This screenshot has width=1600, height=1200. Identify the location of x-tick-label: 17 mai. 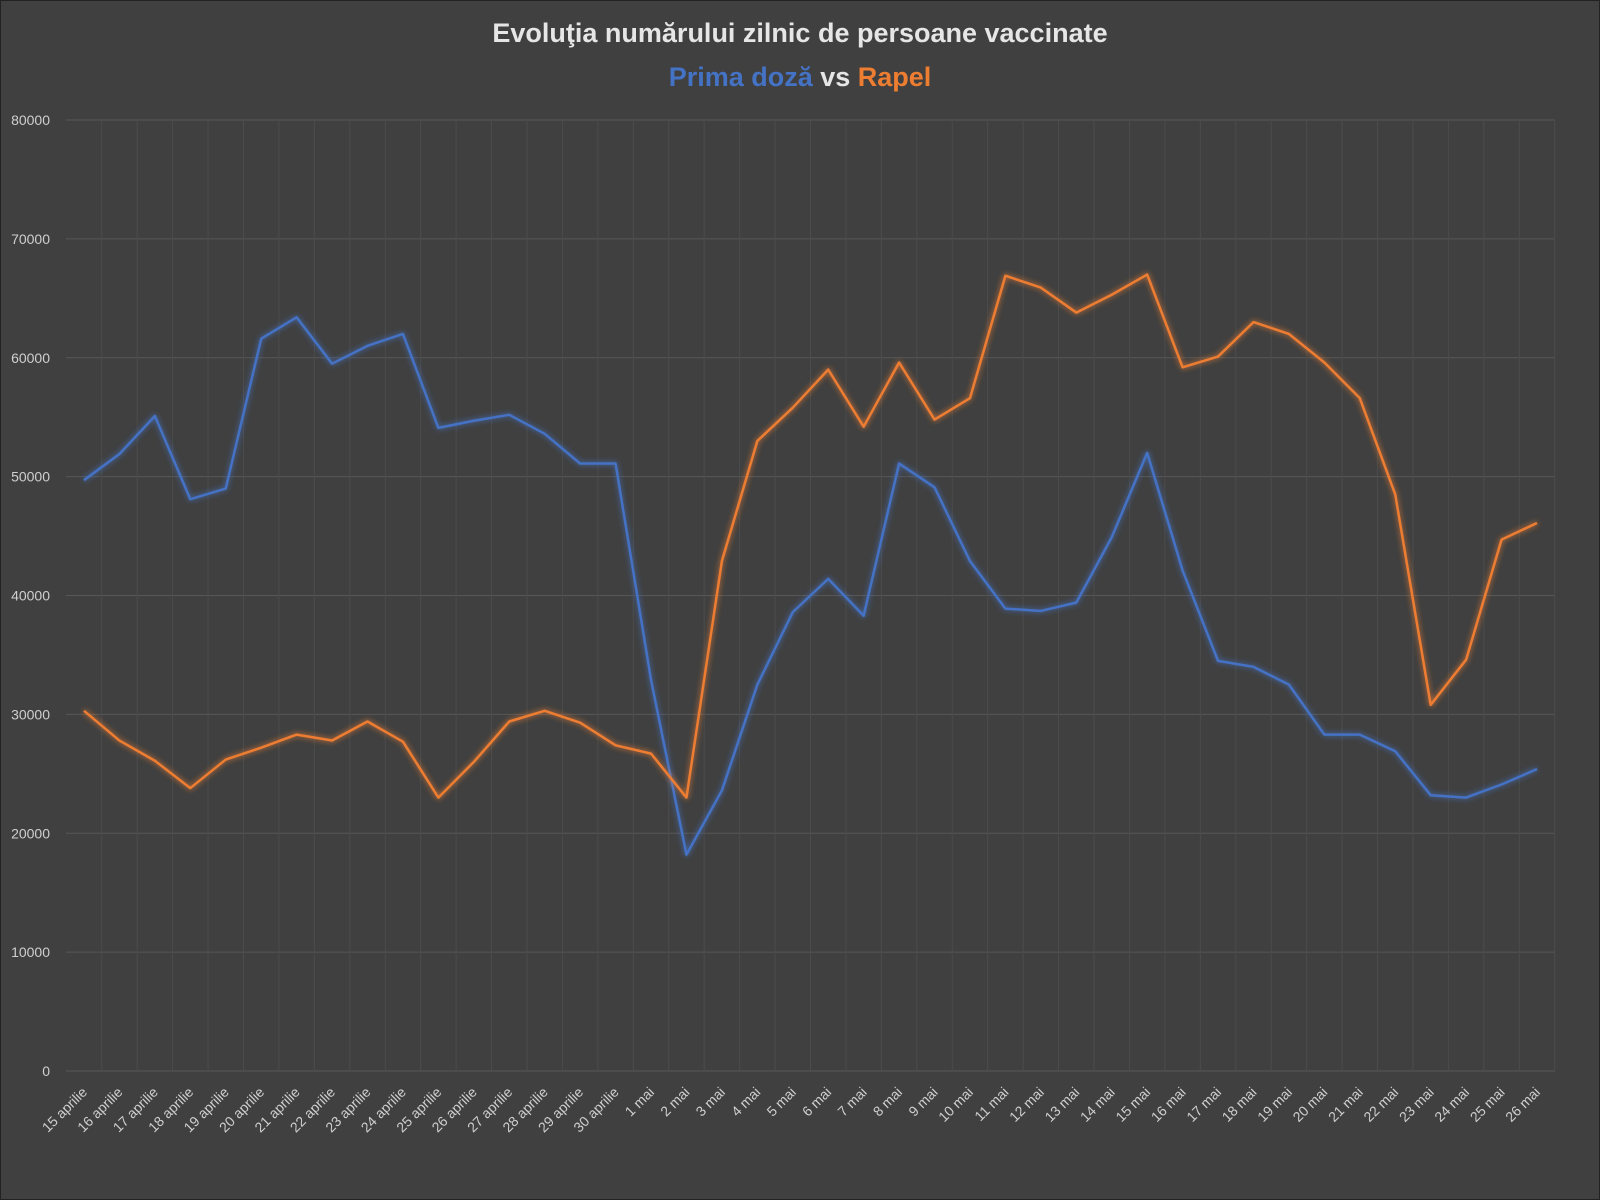
(1203, 1104).